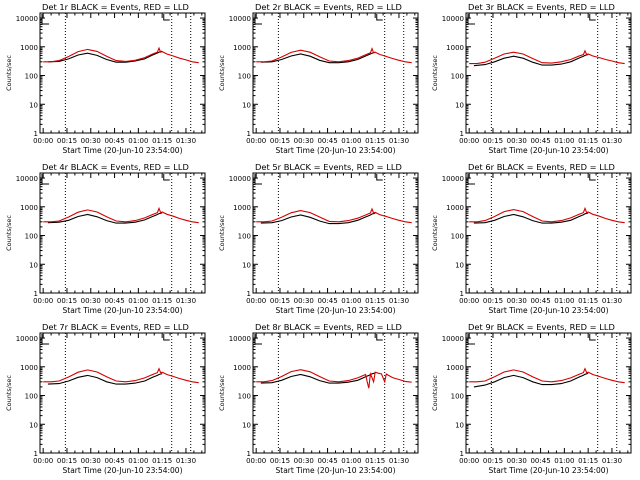 The width and height of the screenshot is (640, 480). What do you see at coordinates (115, 7) in the screenshot?
I see `chart-title: Det 1r BLACK = Events, RED = LLD` at bounding box center [115, 7].